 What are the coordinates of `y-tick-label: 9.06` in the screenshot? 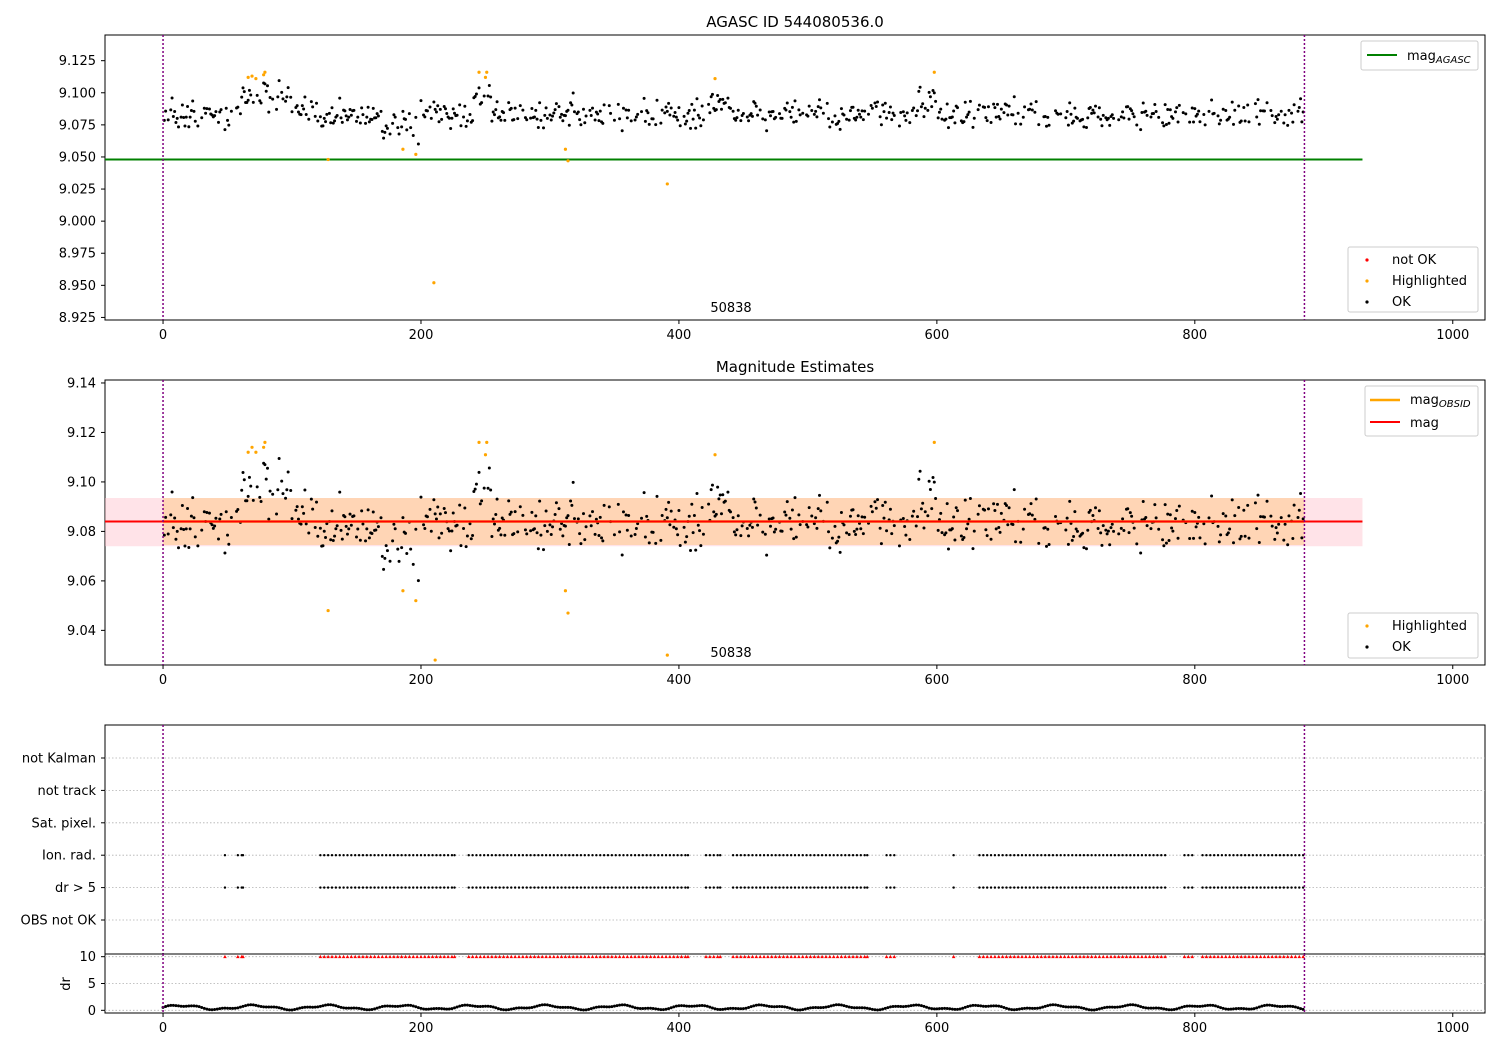 It's located at (81, 581).